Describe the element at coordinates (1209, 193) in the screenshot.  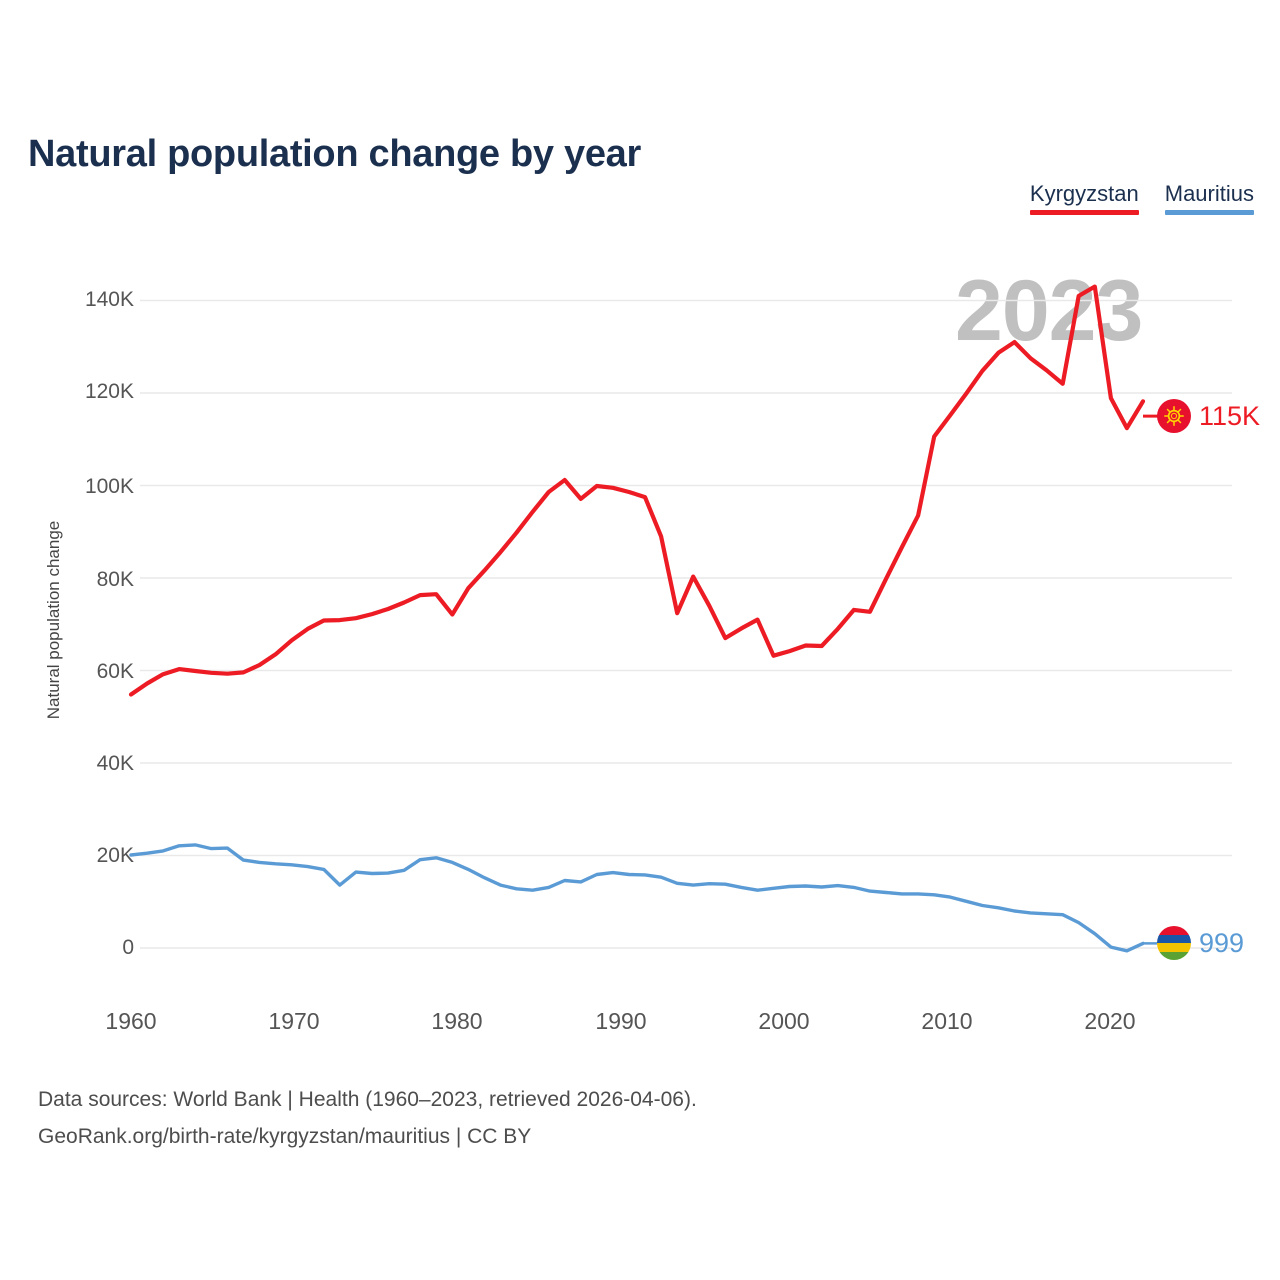
I see `legend-label-mauritius: Mauritius` at that location.